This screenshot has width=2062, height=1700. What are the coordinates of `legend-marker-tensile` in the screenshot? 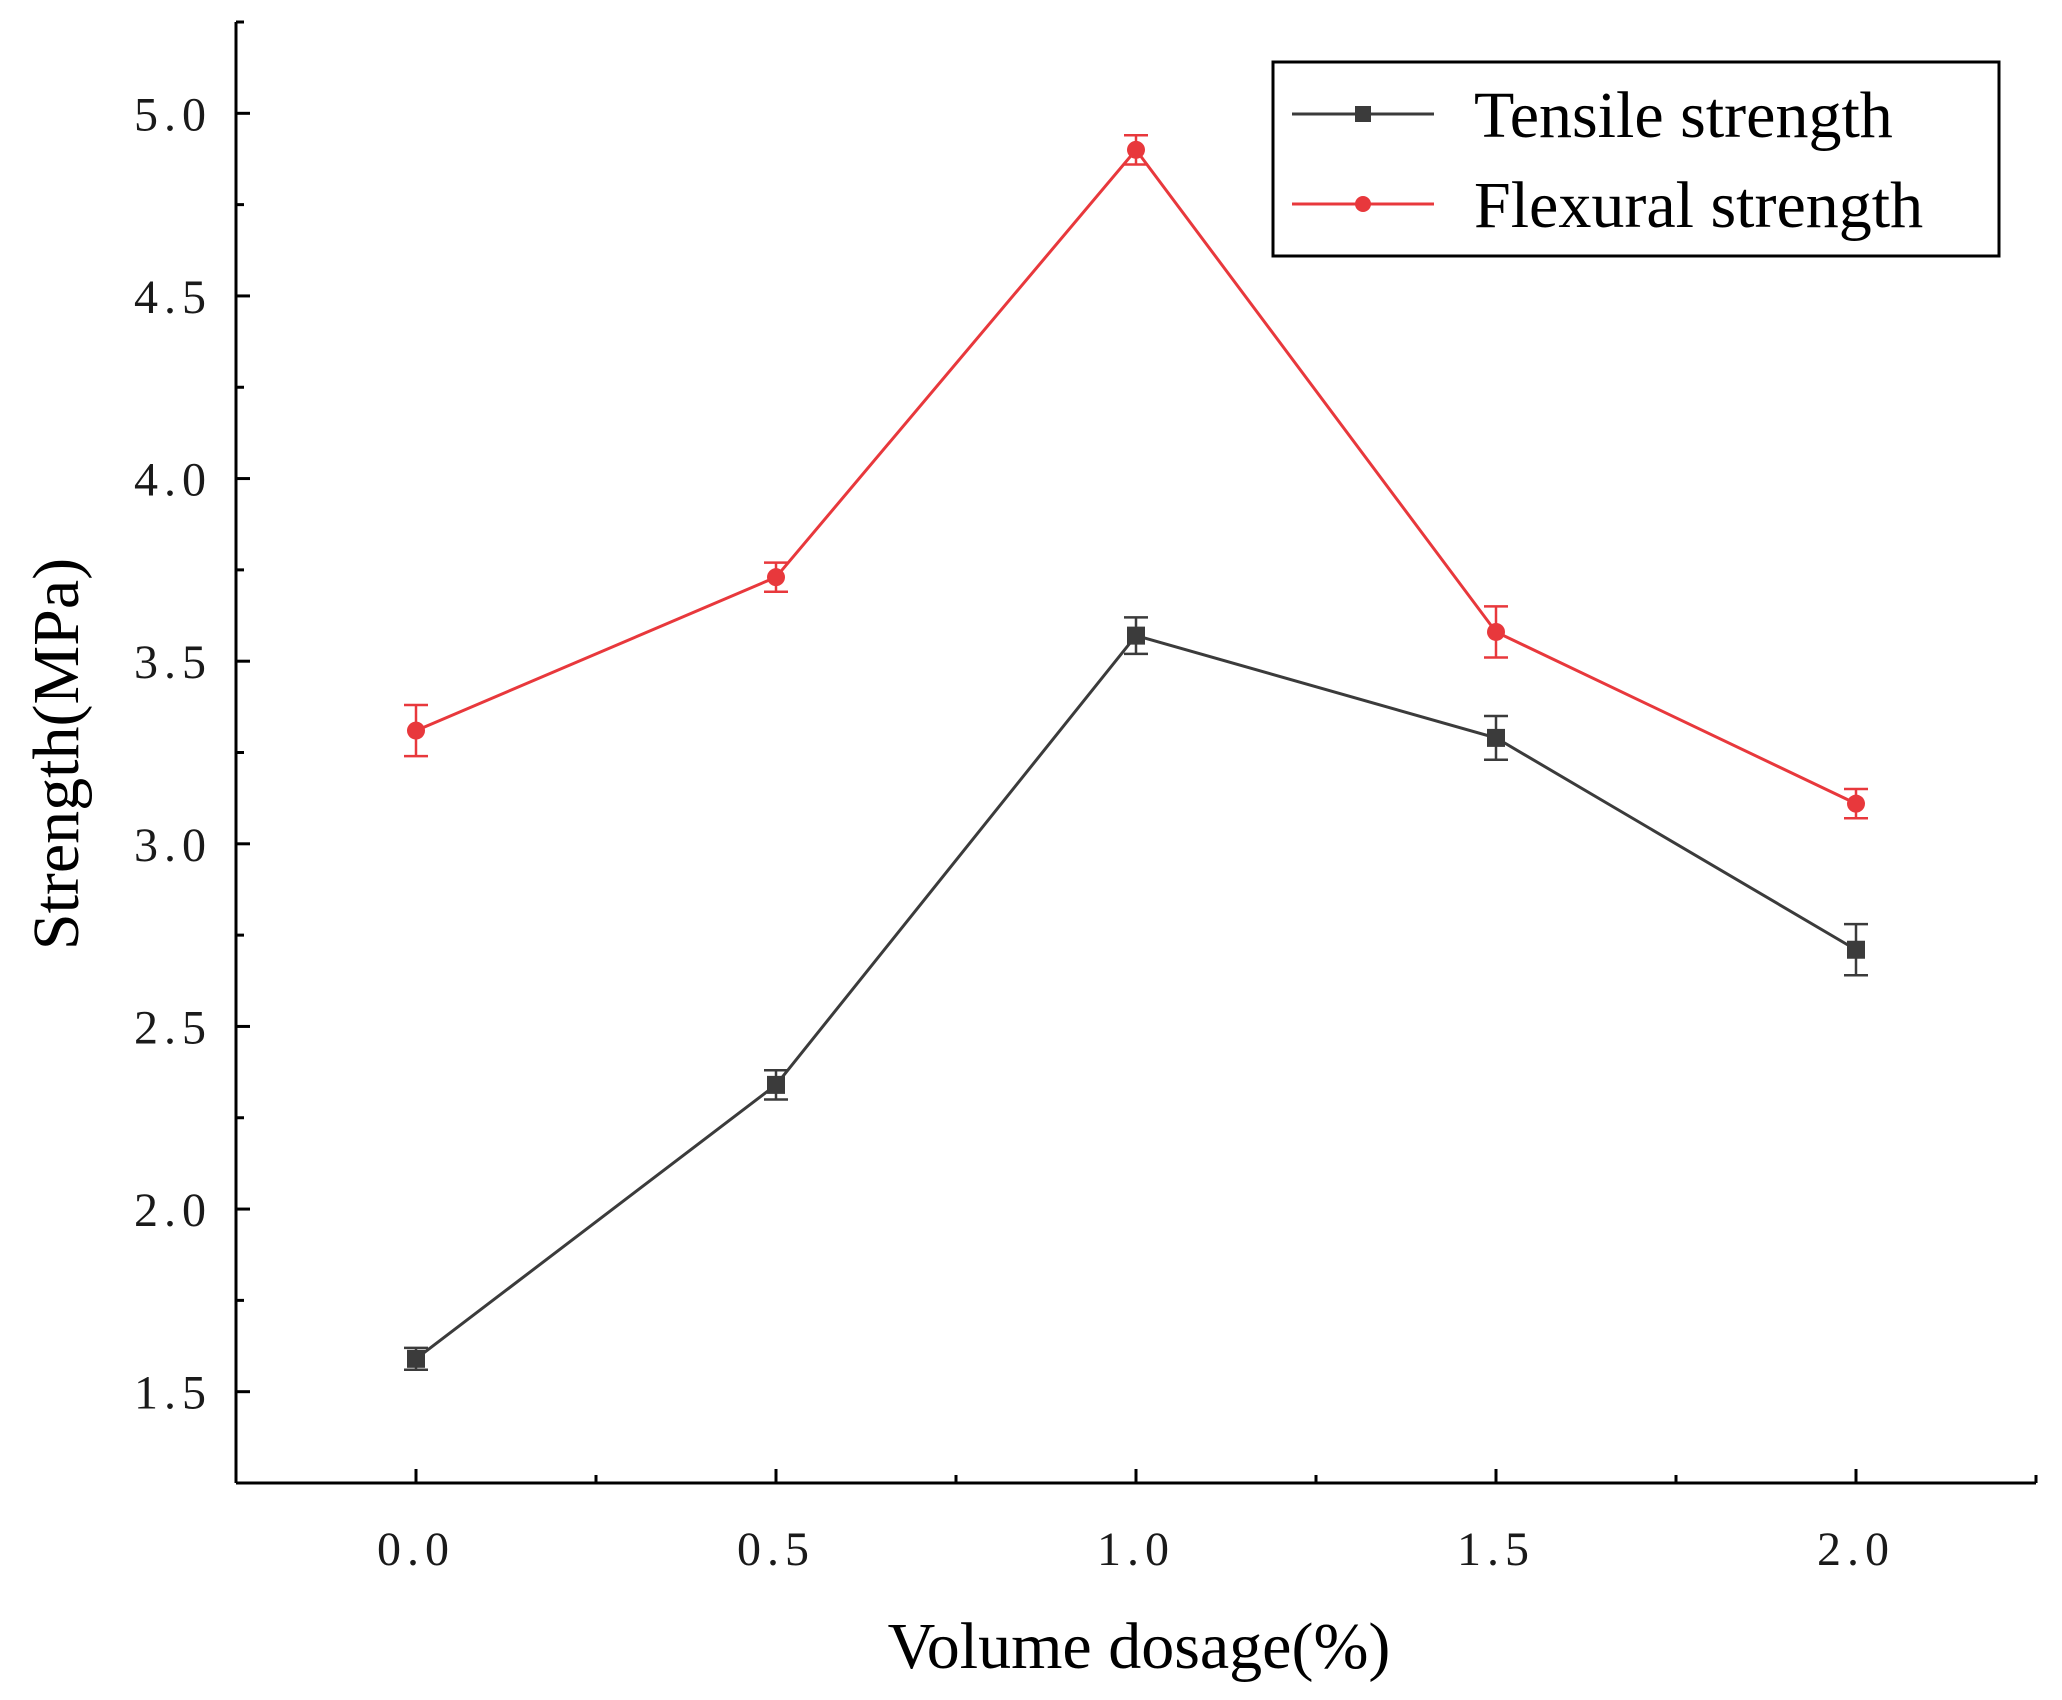 It's located at (1363, 114).